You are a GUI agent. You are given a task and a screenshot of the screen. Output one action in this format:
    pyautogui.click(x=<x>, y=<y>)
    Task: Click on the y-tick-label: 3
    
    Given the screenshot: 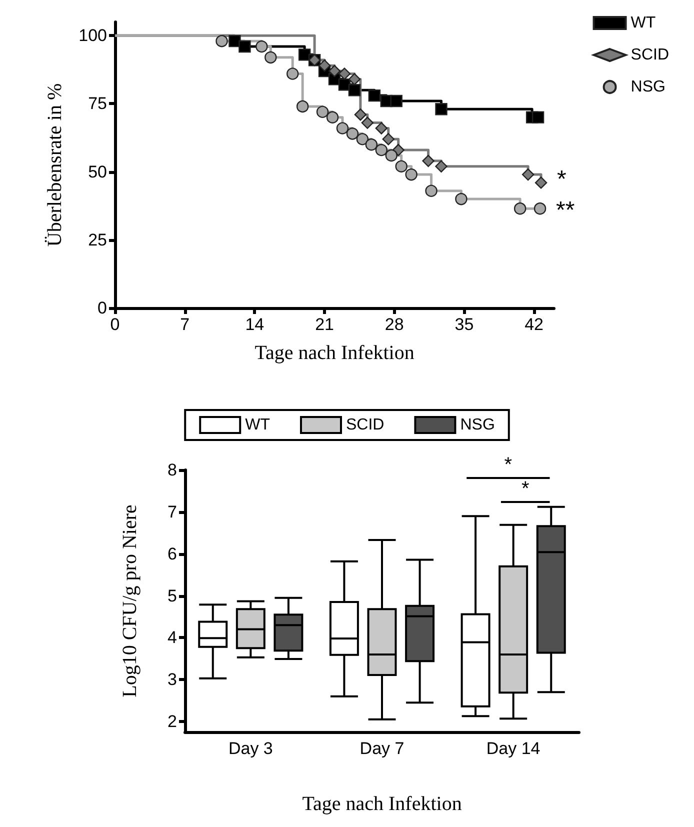 What is the action you would take?
    pyautogui.click(x=172, y=680)
    